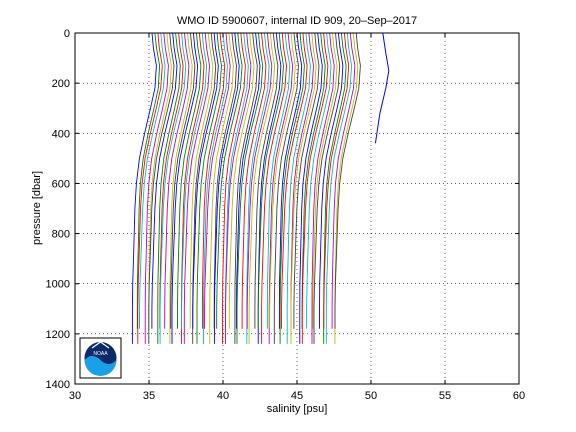  Describe the element at coordinates (75, 396) in the screenshot. I see `x-tick-label: 30` at that location.